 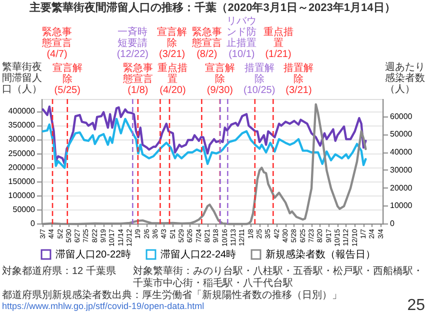 I want to click on ref-line-label: 重点措置(4/20), so click(x=173, y=79).